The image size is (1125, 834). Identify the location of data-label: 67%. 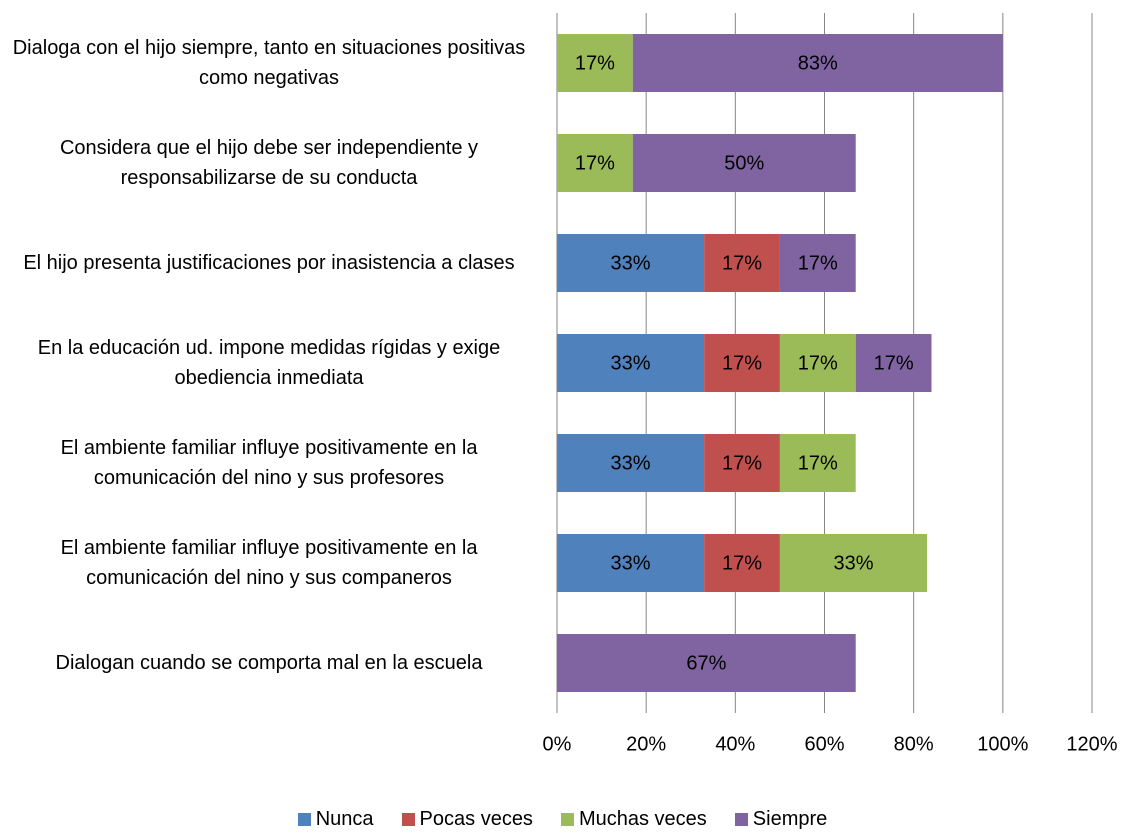
(706, 663).